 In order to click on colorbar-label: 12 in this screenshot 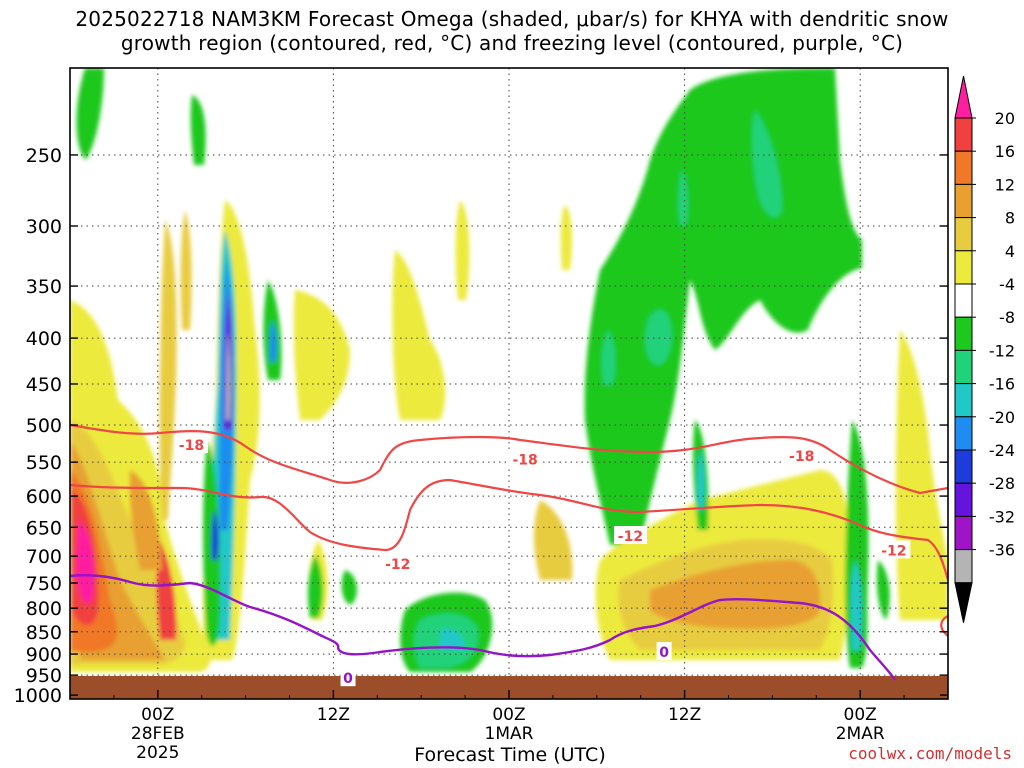, I will do `click(1005, 184)`.